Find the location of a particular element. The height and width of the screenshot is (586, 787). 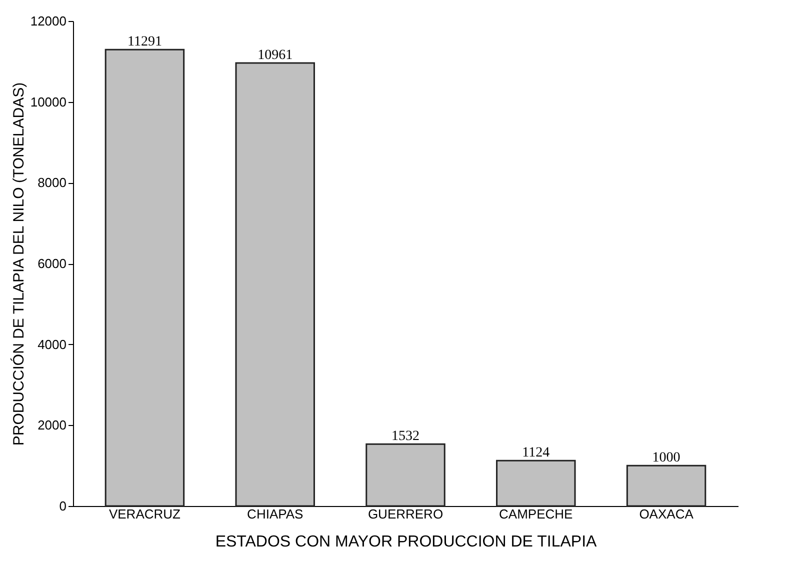

y-tick-label: 12000 is located at coordinates (48, 21).